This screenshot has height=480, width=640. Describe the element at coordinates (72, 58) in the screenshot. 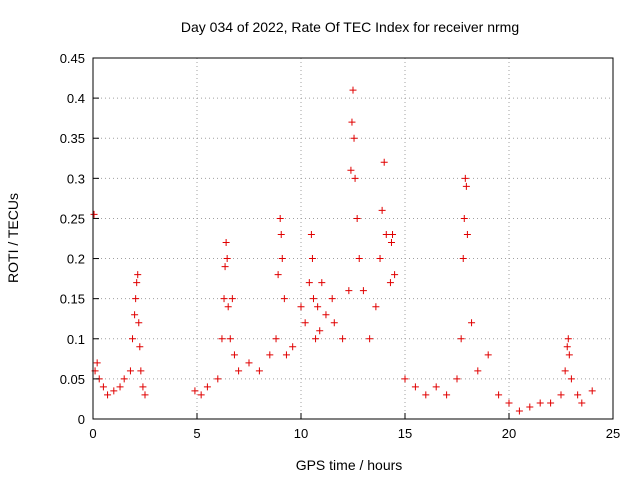

I see `y-tick-label: 0.45` at that location.